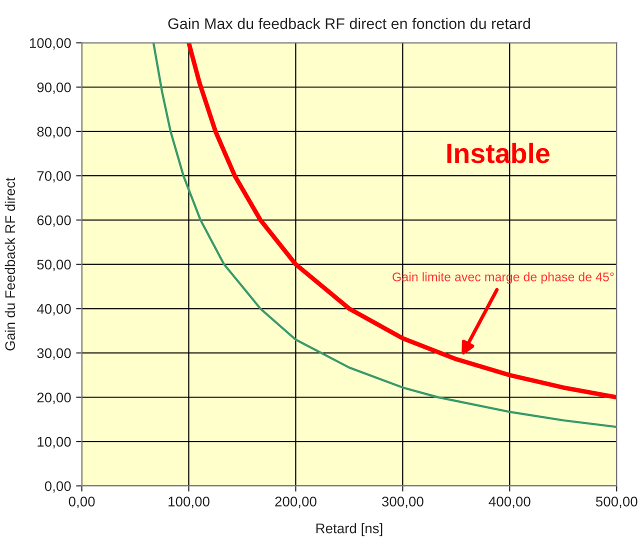 The height and width of the screenshot is (549, 639). What do you see at coordinates (54, 221) in the screenshot?
I see `y-tick-label: 60,00` at bounding box center [54, 221].